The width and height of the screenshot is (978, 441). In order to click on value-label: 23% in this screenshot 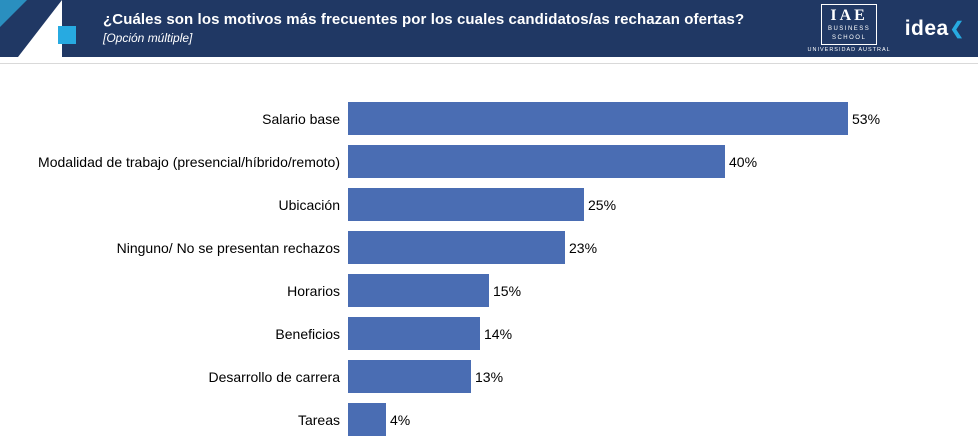, I will do `click(583, 247)`.